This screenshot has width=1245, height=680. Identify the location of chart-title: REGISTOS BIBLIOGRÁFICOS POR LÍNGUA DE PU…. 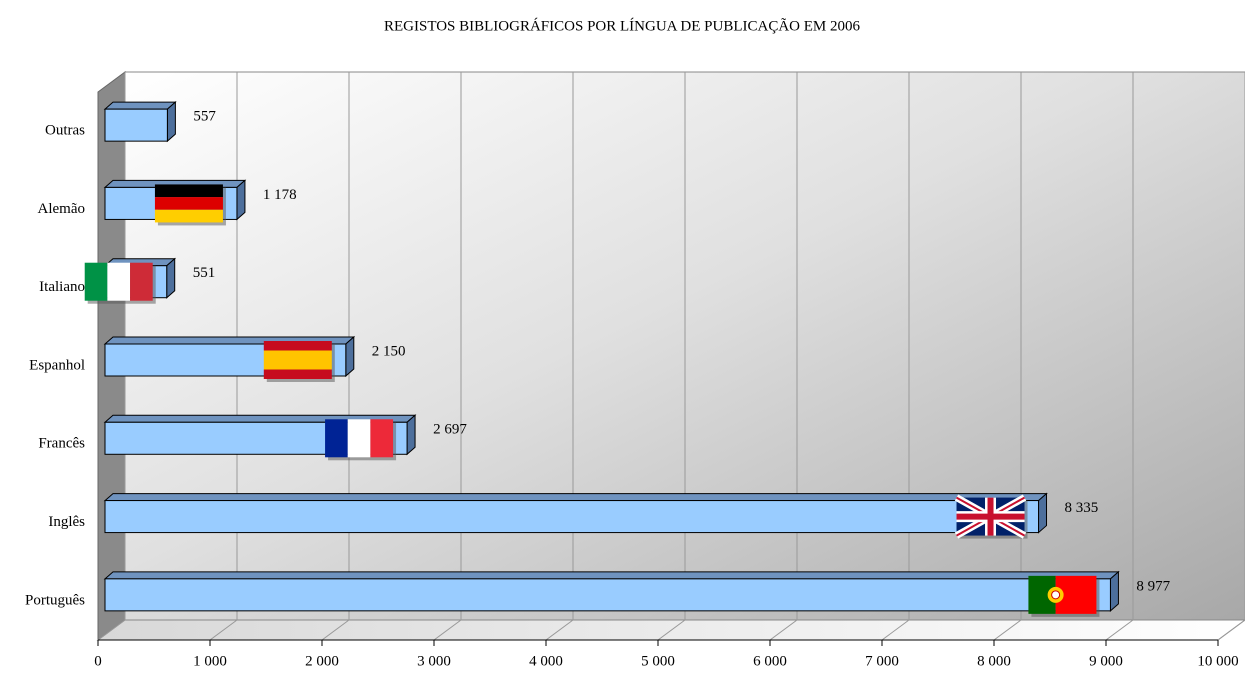
(622, 25).